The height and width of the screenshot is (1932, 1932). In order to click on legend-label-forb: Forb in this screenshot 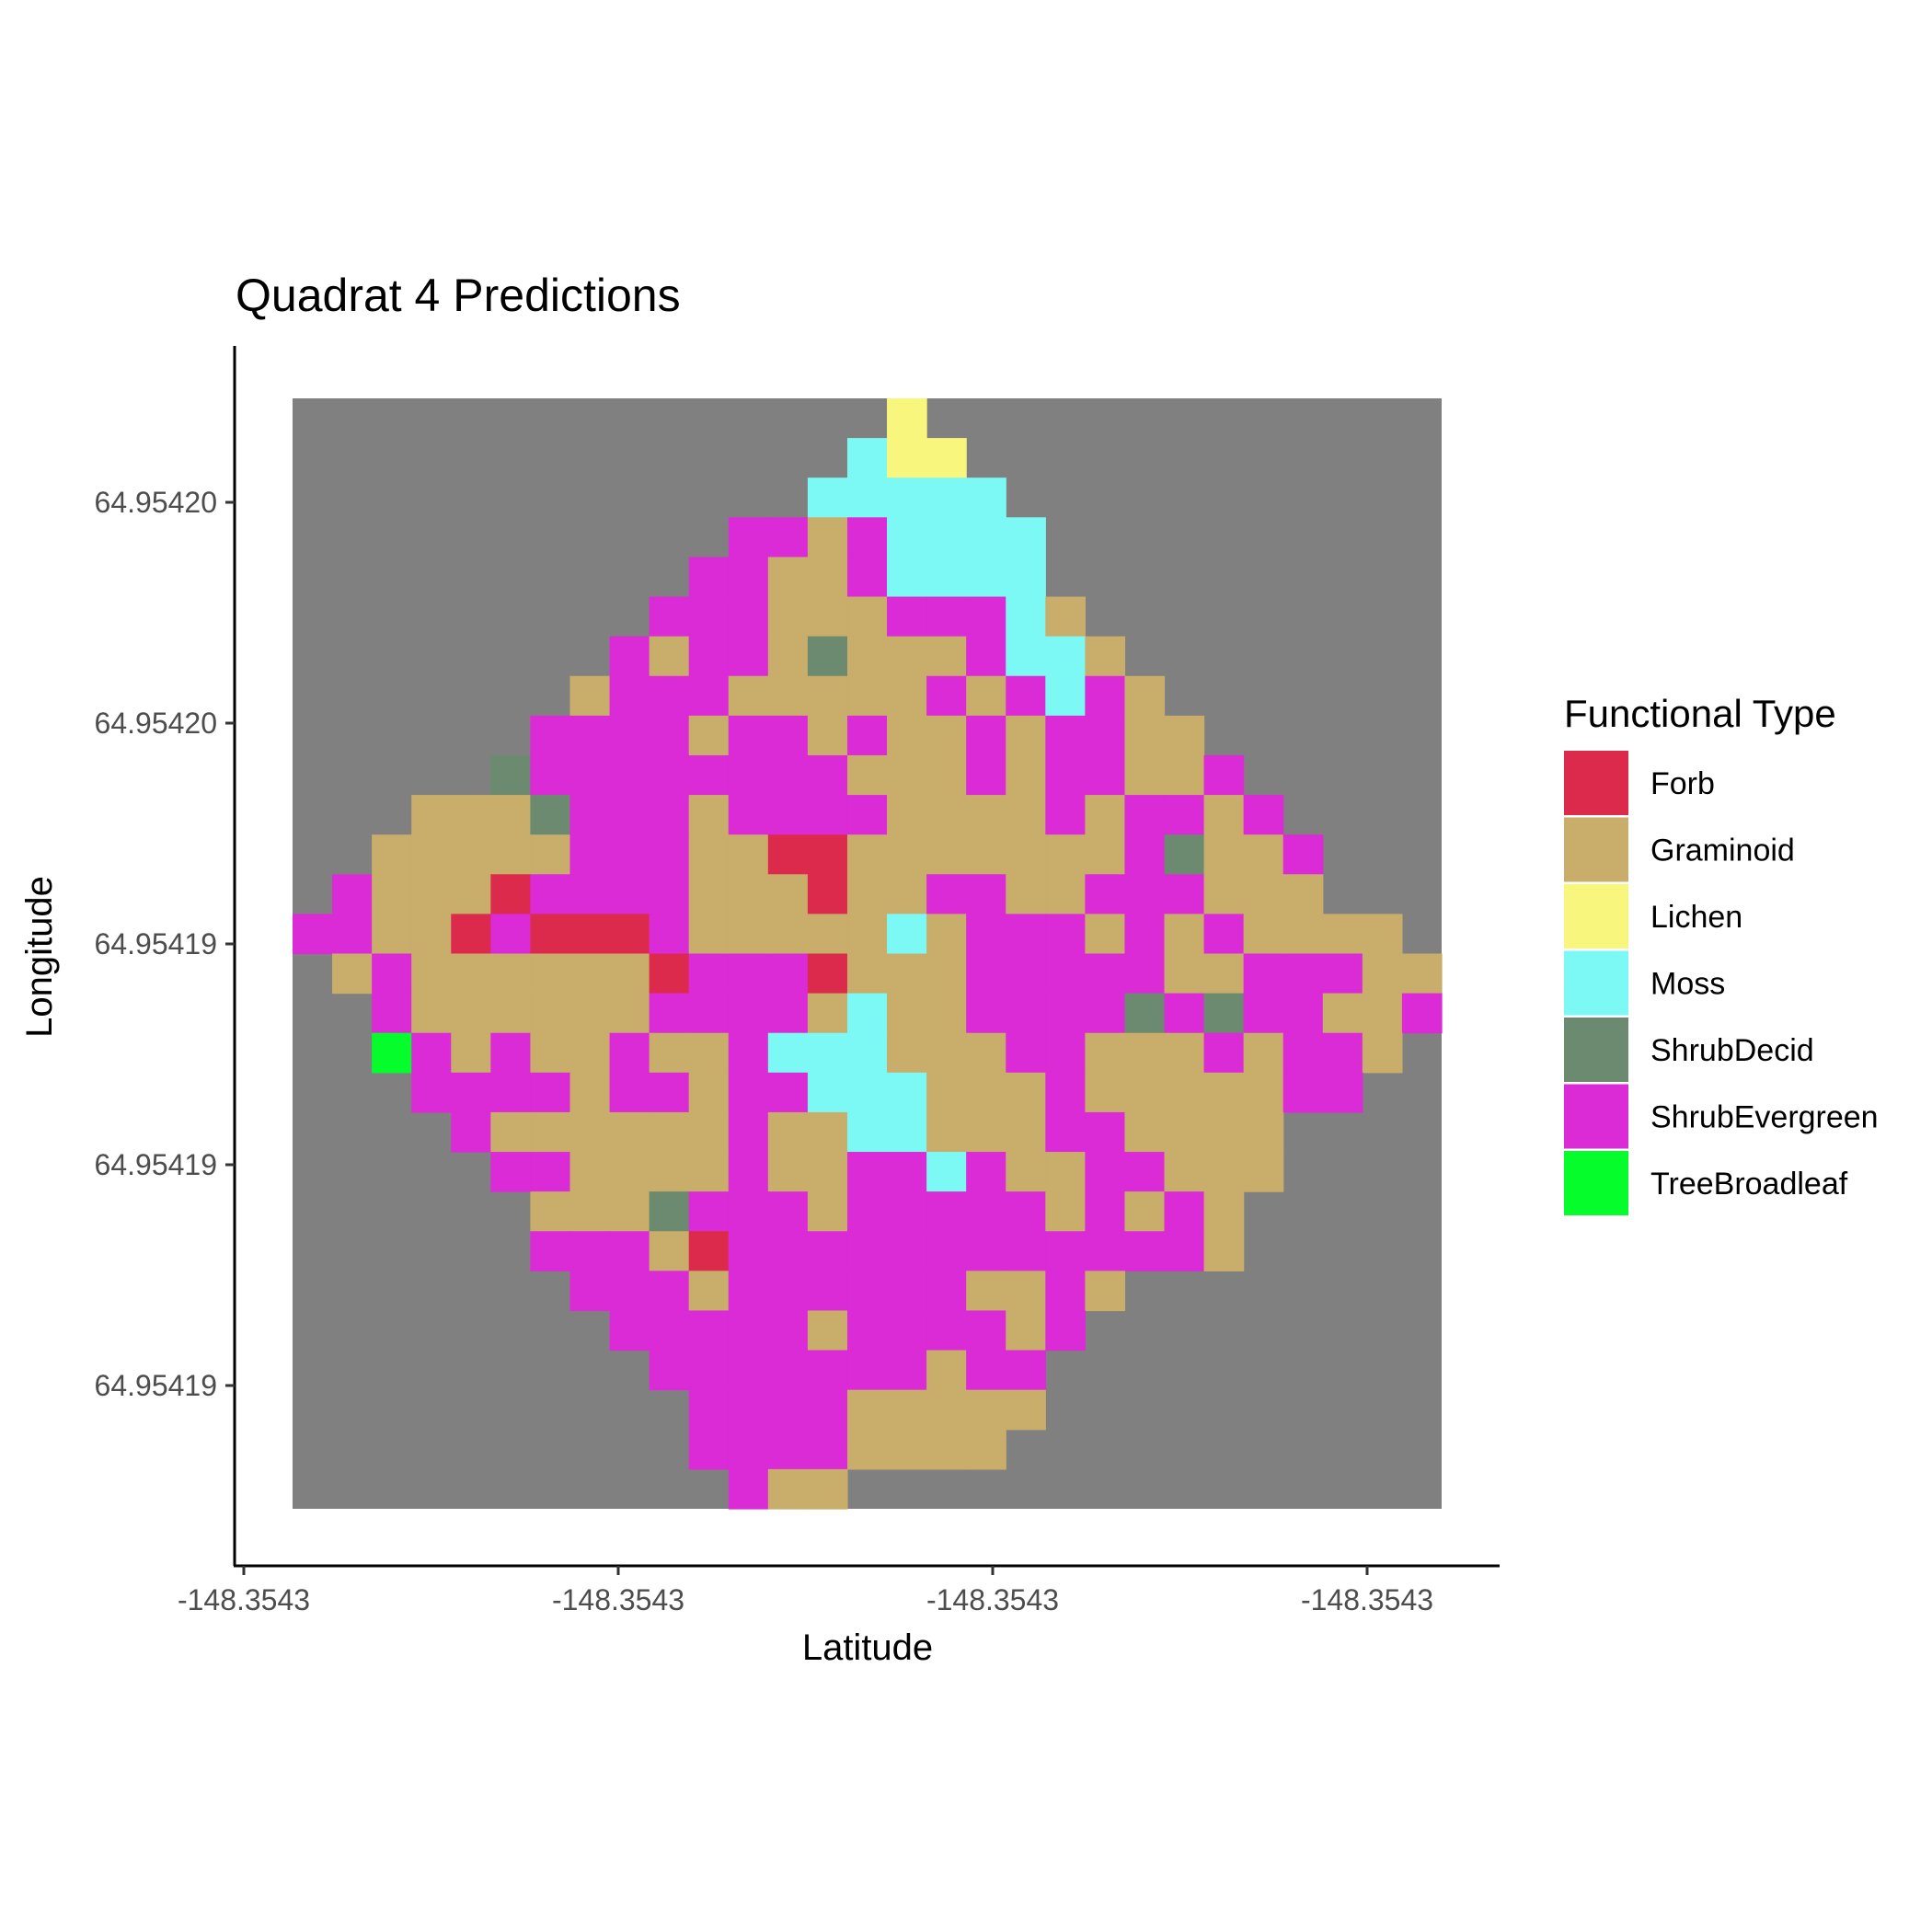, I will do `click(1682, 783)`.